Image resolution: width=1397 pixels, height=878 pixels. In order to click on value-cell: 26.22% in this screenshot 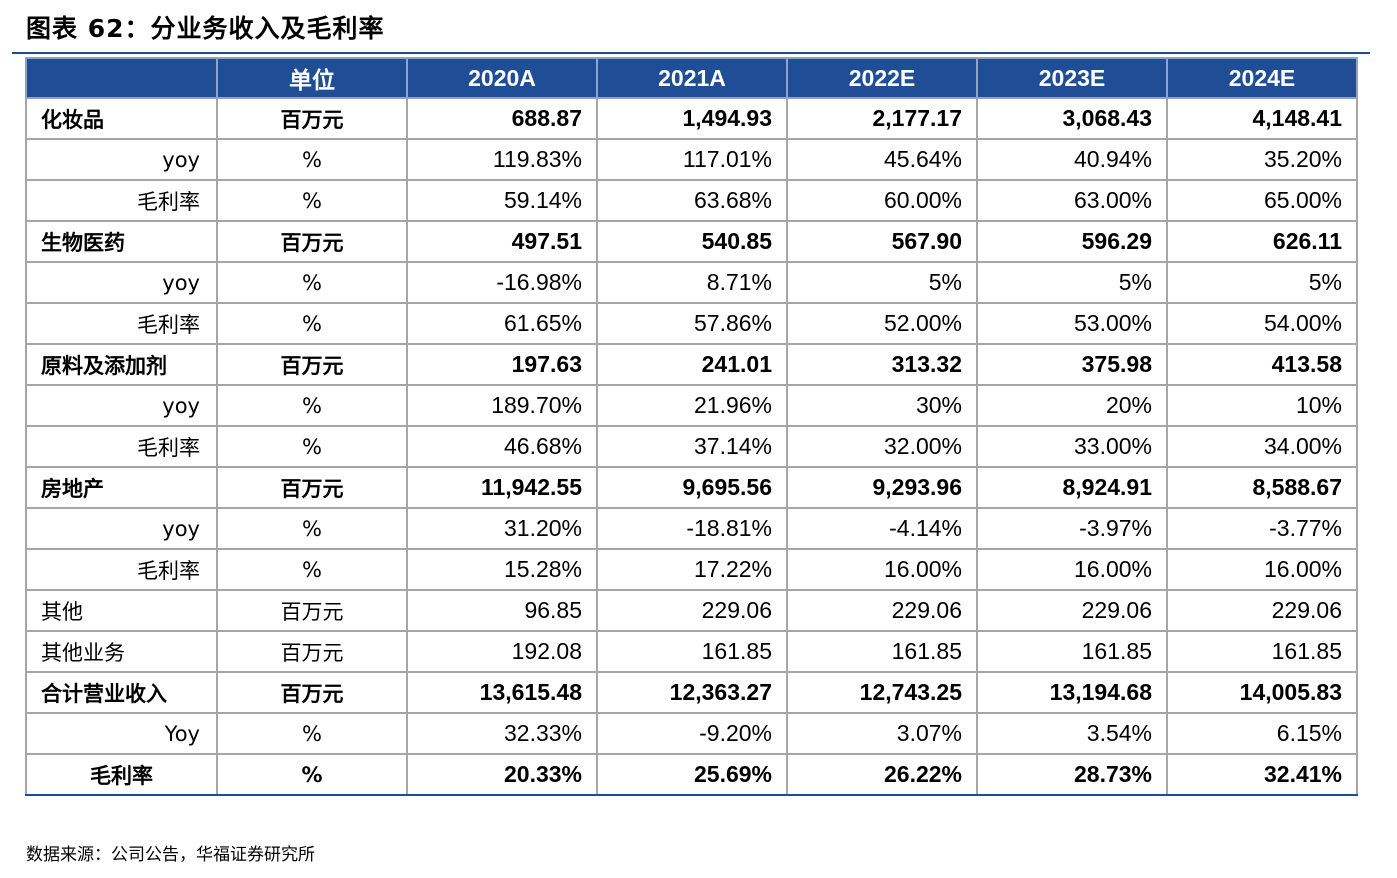, I will do `click(882, 774)`.